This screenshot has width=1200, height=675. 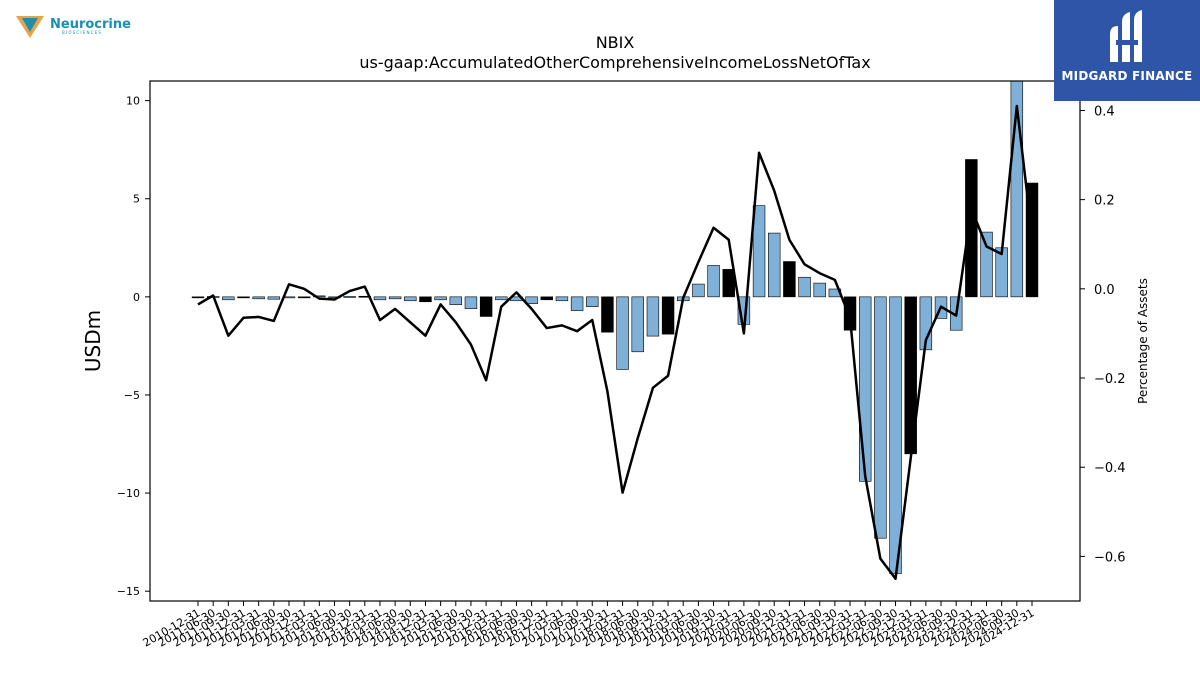 What do you see at coordinates (1110, 379) in the screenshot?
I see `y2-tick-label: −0.2` at bounding box center [1110, 379].